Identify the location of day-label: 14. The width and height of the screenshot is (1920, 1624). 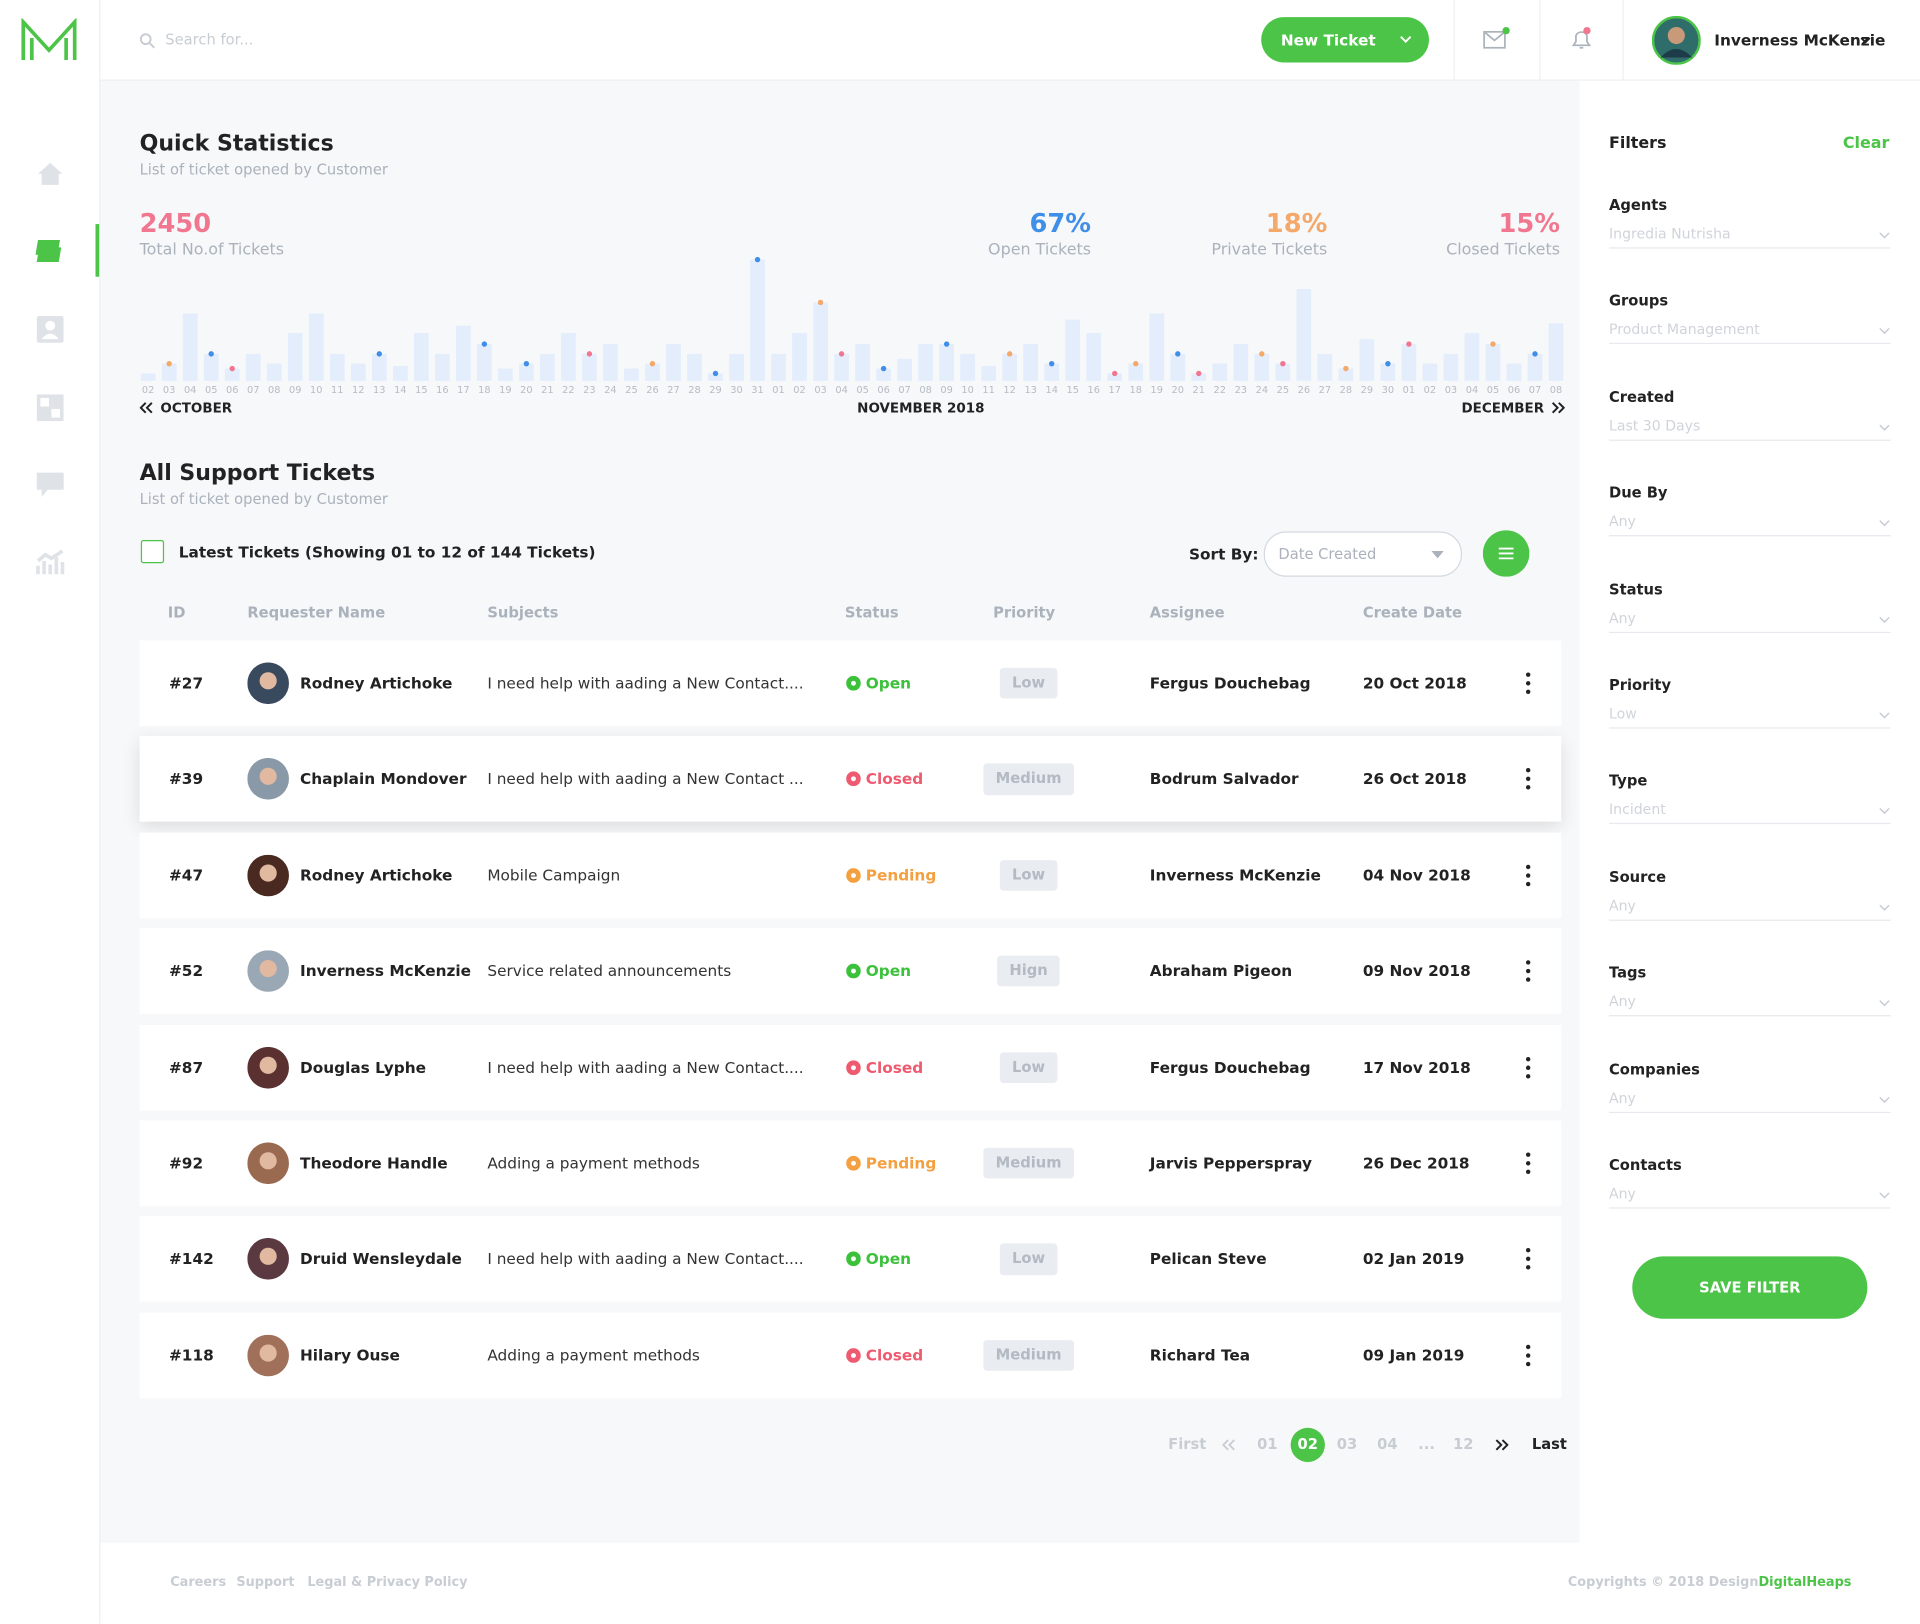
(400, 390).